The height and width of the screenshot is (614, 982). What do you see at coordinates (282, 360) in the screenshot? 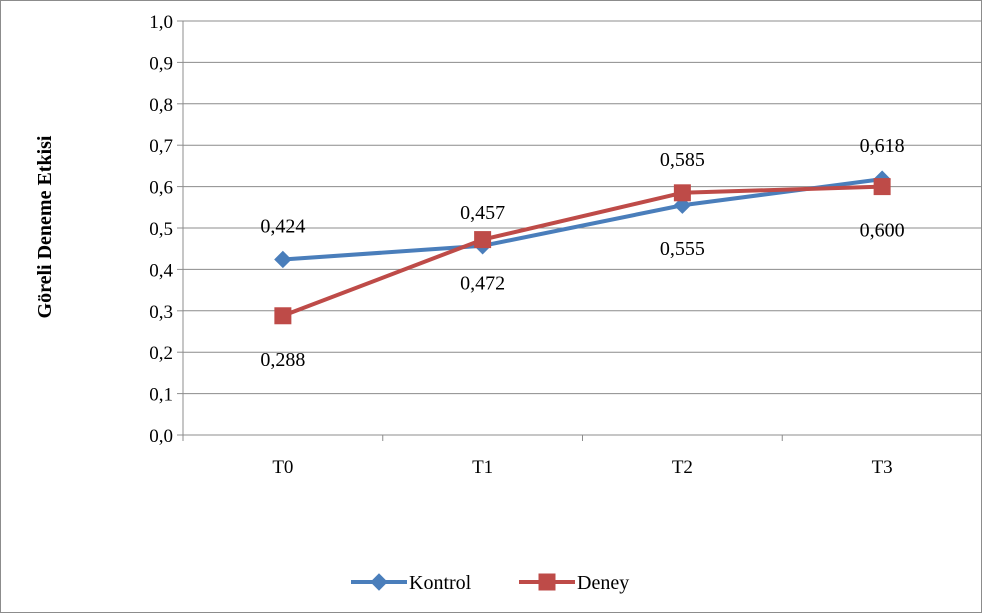
I see `data-label: 0,288` at bounding box center [282, 360].